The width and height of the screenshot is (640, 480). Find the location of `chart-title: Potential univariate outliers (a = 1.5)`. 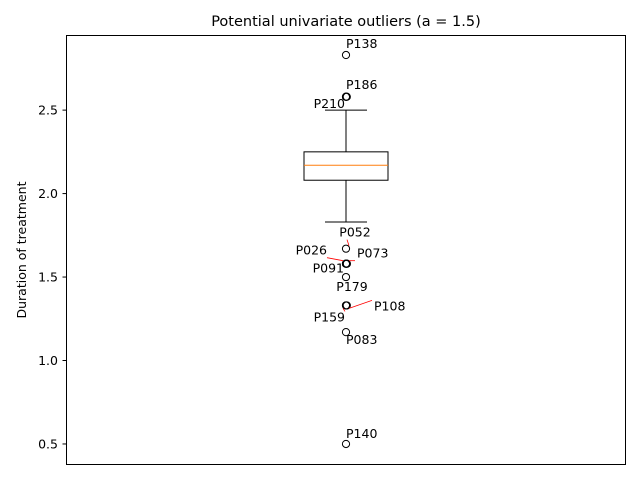

chart-title: Potential univariate outliers (a = 1.5) is located at coordinates (346, 22).